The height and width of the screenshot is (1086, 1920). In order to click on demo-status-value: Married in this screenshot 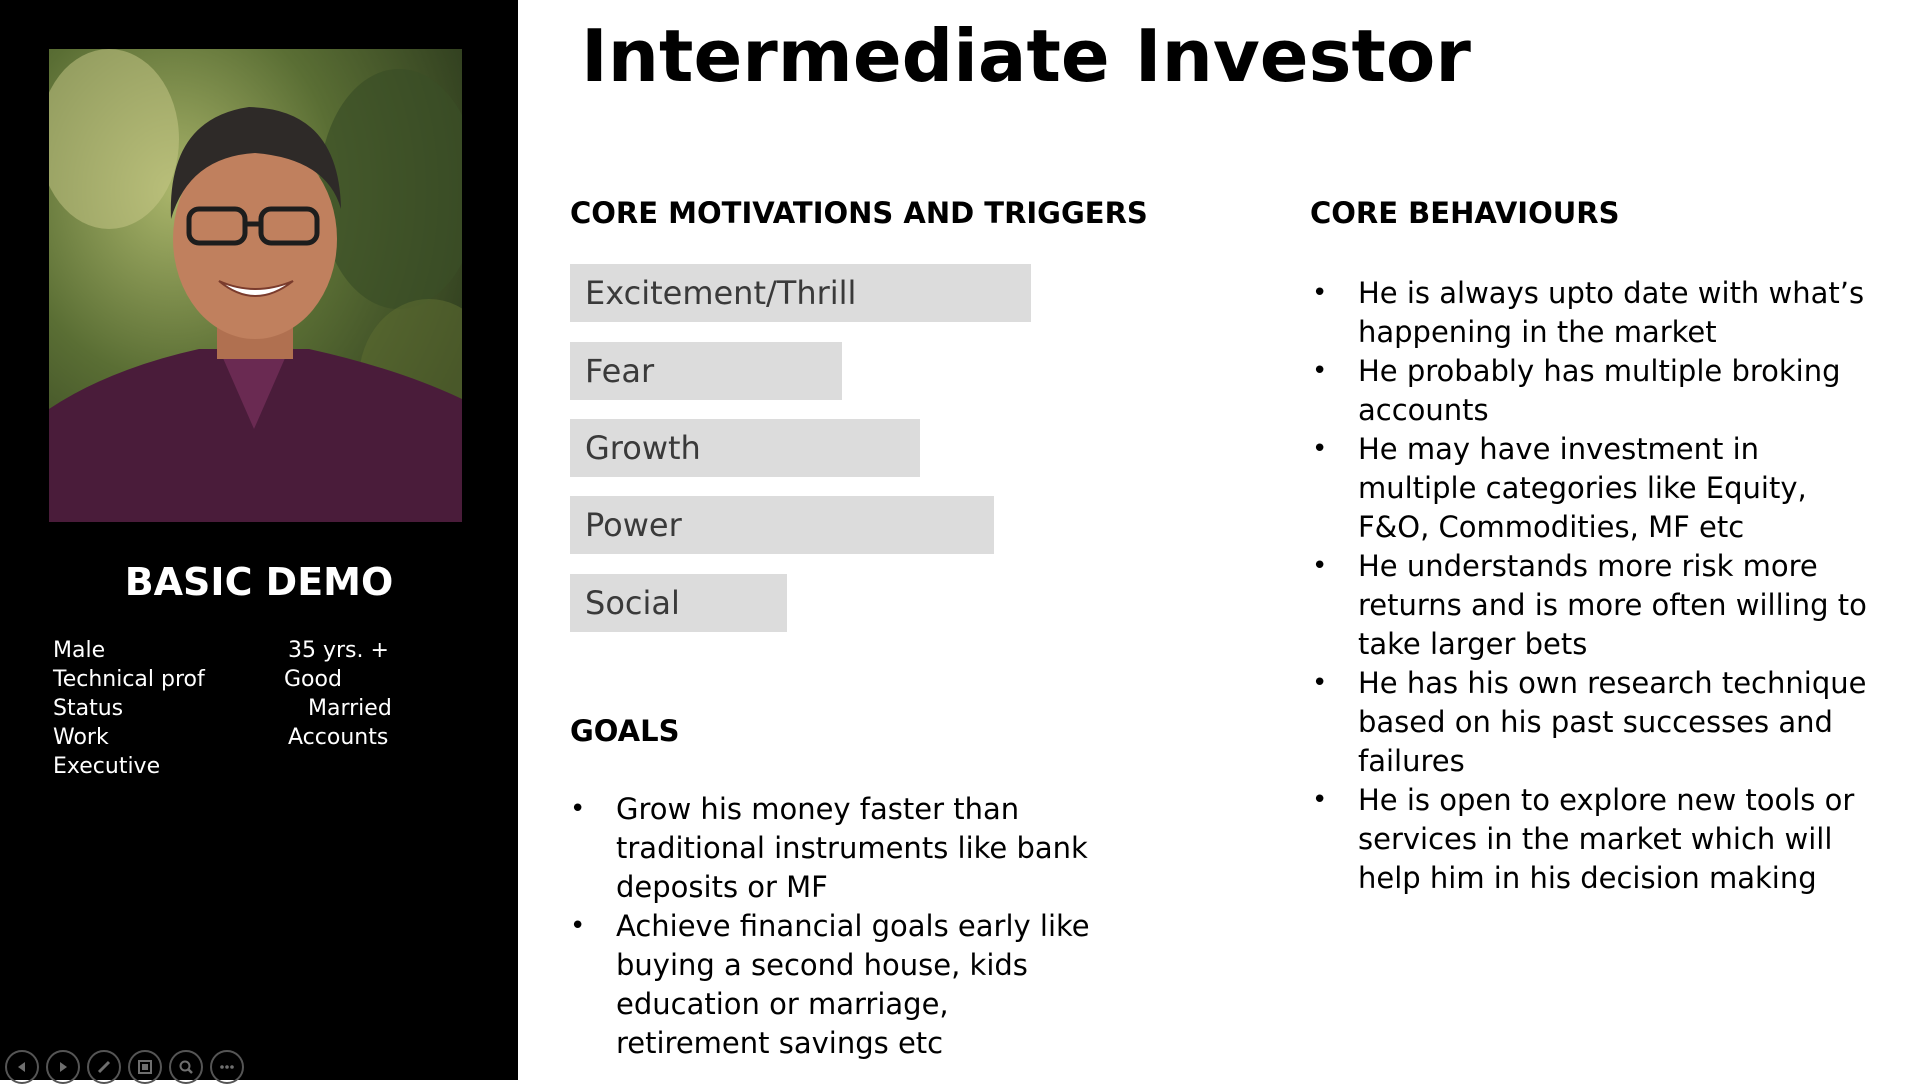, I will do `click(350, 708)`.